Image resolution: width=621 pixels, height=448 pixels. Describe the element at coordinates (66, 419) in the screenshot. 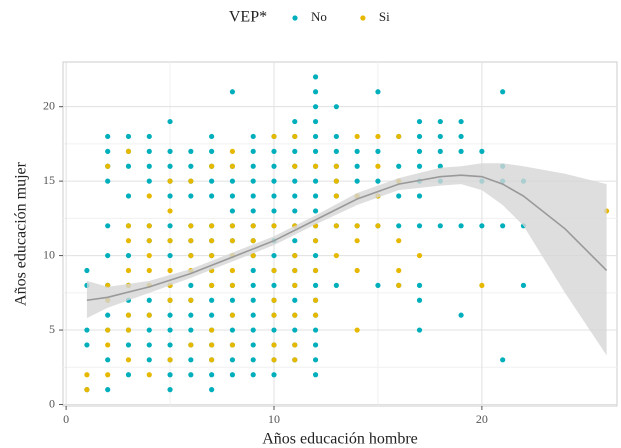

I see `x-tick-label: 0` at that location.